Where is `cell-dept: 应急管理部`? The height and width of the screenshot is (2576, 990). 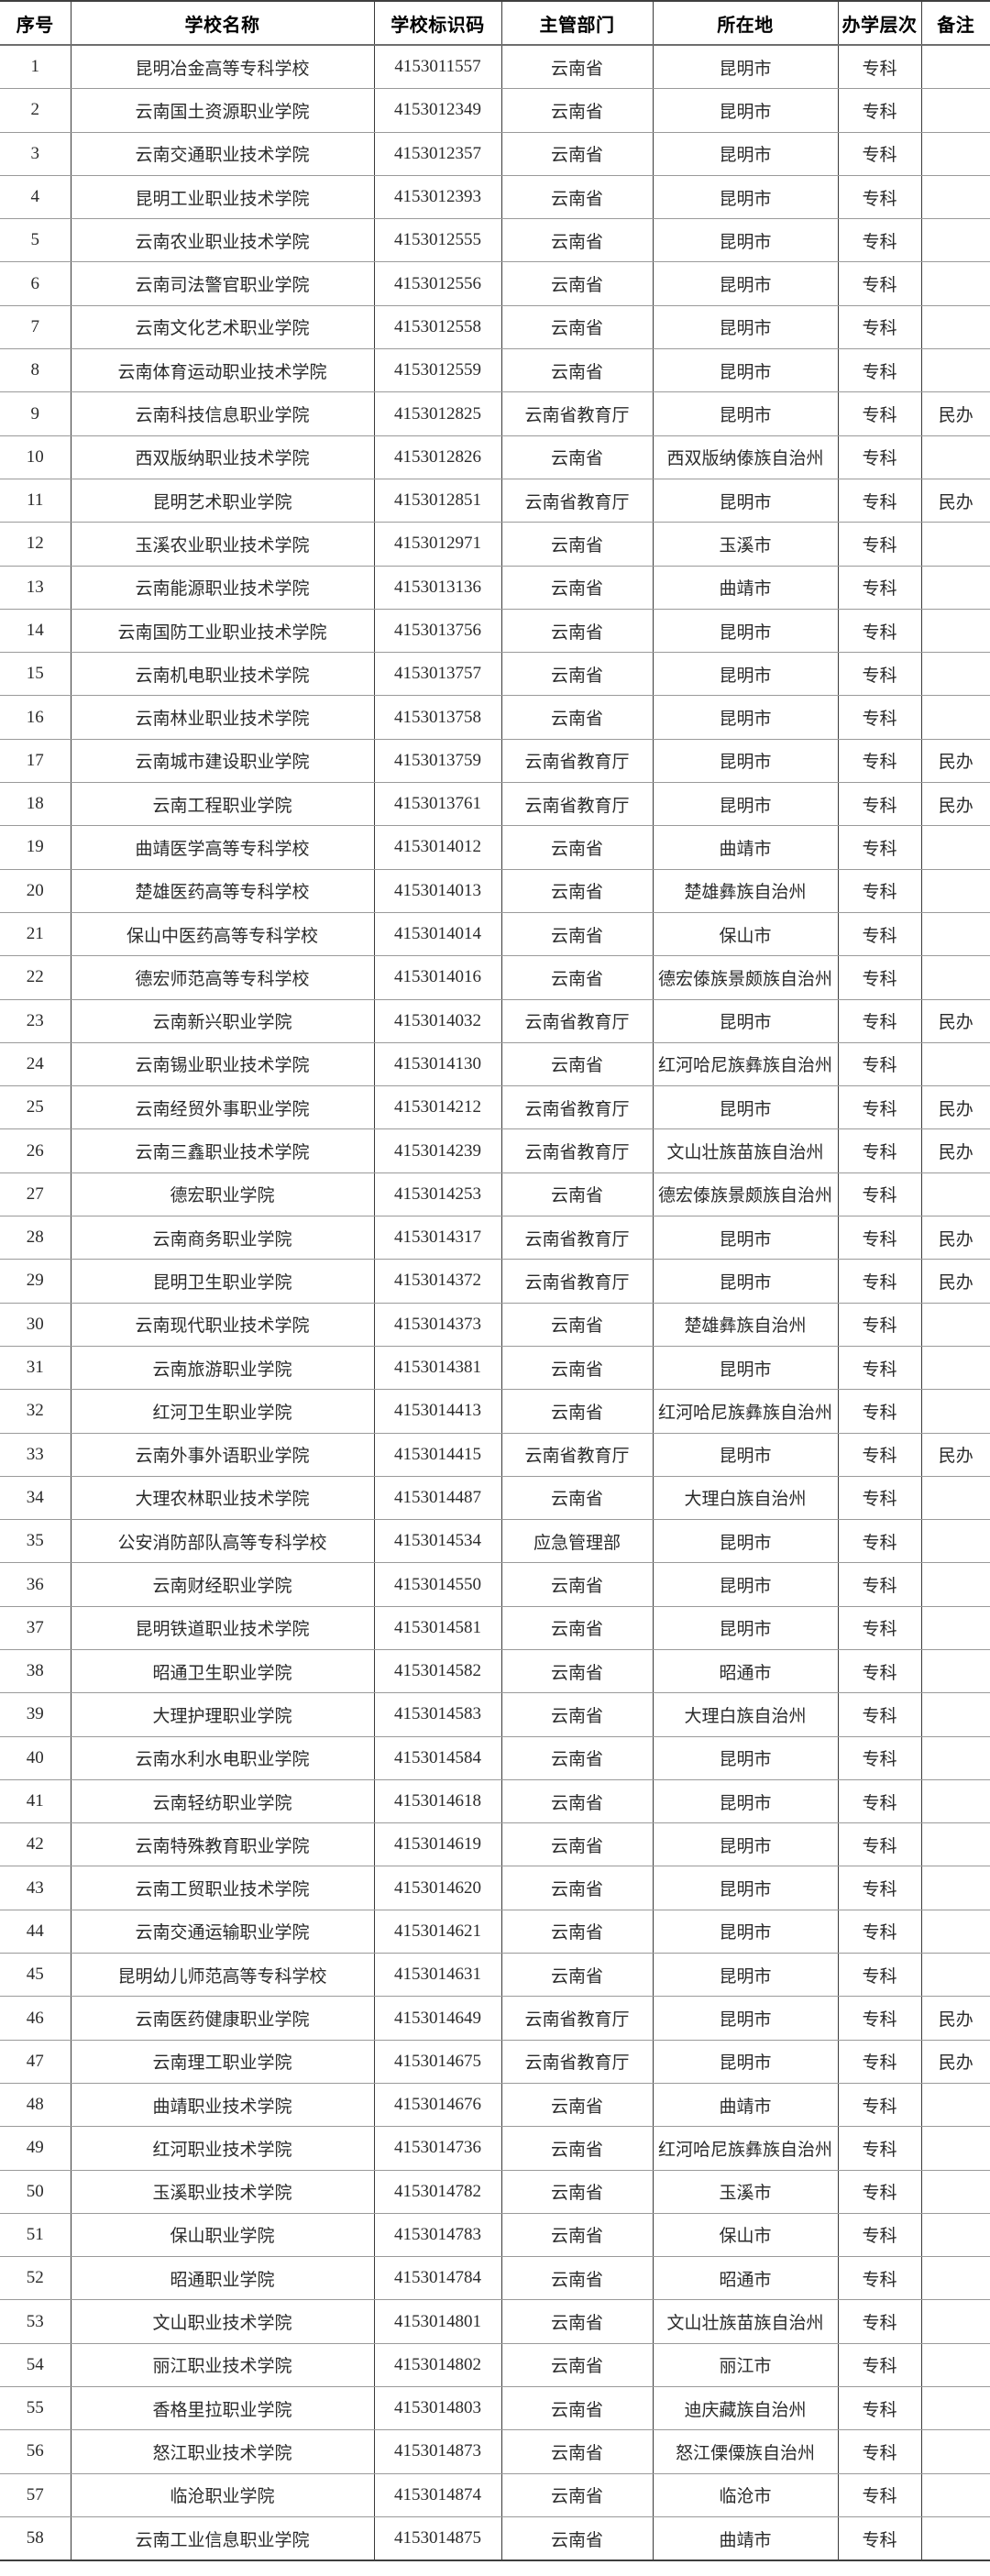
cell-dept: 应急管理部 is located at coordinates (577, 1541).